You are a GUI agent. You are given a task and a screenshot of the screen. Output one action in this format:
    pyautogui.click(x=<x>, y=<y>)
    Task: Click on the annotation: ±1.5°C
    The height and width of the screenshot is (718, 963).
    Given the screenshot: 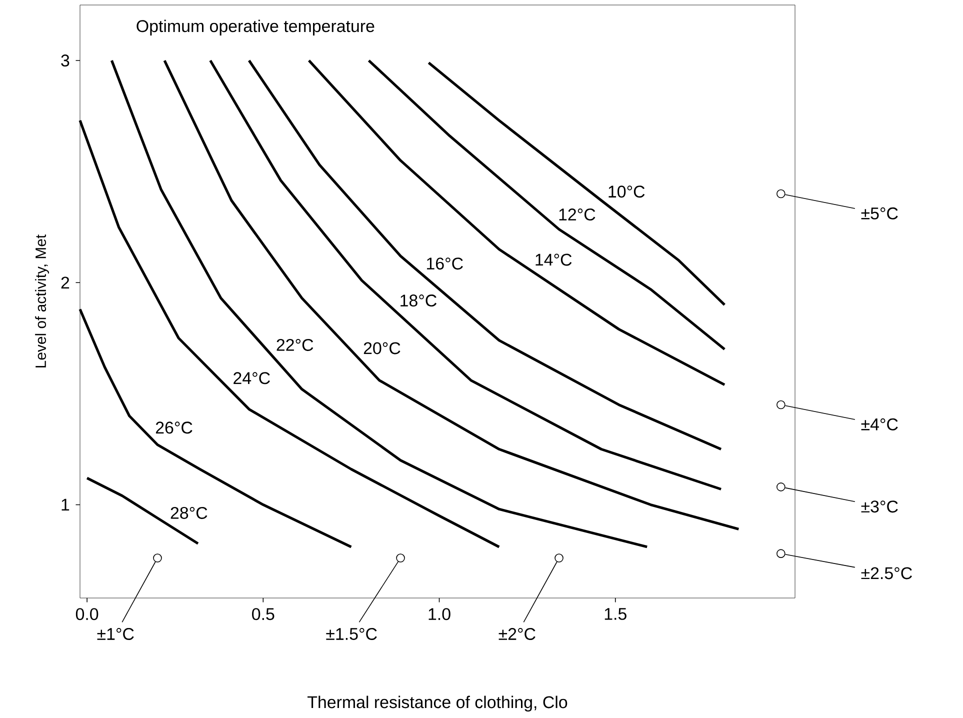 What is the action you would take?
    pyautogui.click(x=351, y=634)
    